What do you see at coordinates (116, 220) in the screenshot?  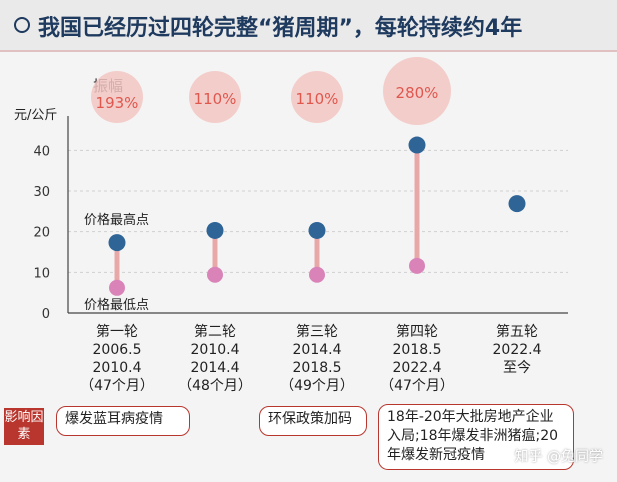 I see `high-point-annotation: 价格最高点` at bounding box center [116, 220].